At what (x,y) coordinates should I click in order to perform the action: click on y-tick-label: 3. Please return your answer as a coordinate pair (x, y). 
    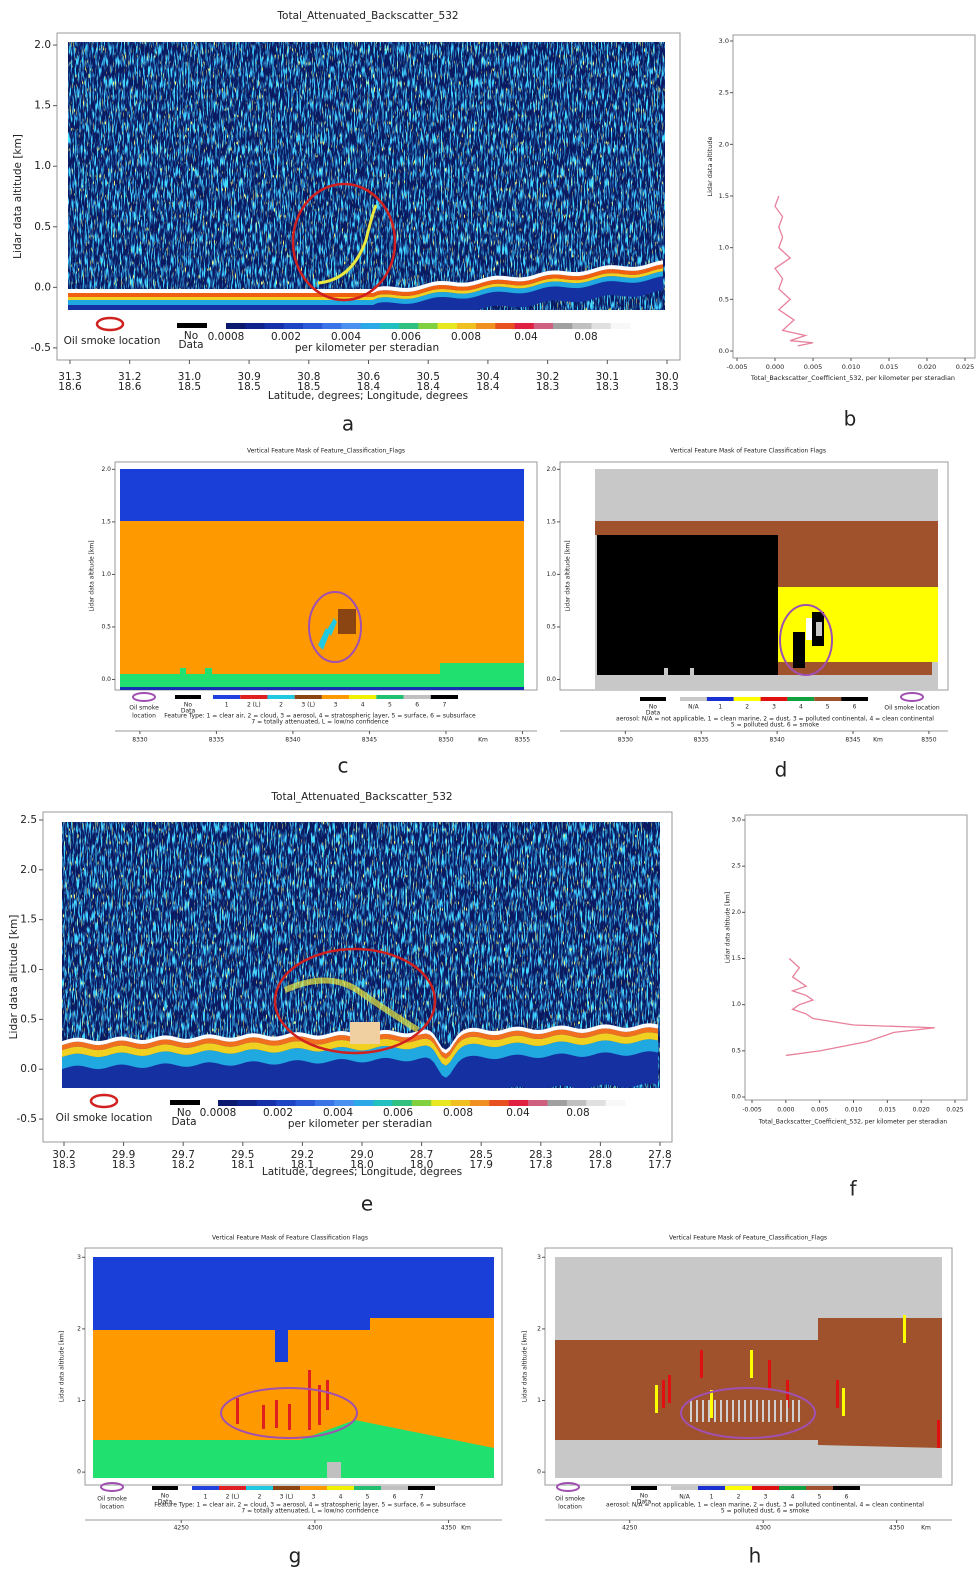
    Looking at the image, I should click on (539, 1257).